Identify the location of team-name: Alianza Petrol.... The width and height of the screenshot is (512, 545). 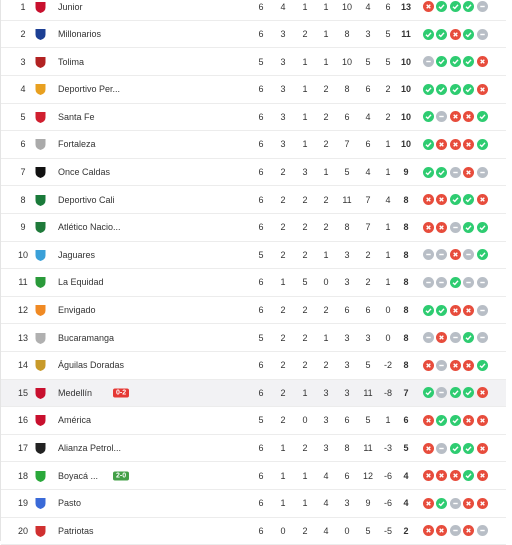
(90, 448).